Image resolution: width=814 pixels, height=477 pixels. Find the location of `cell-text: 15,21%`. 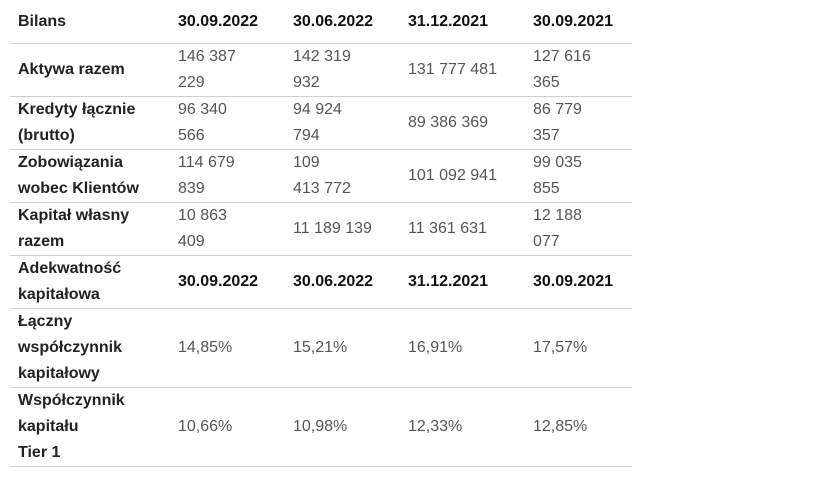

cell-text: 15,21% is located at coordinates (320, 347).